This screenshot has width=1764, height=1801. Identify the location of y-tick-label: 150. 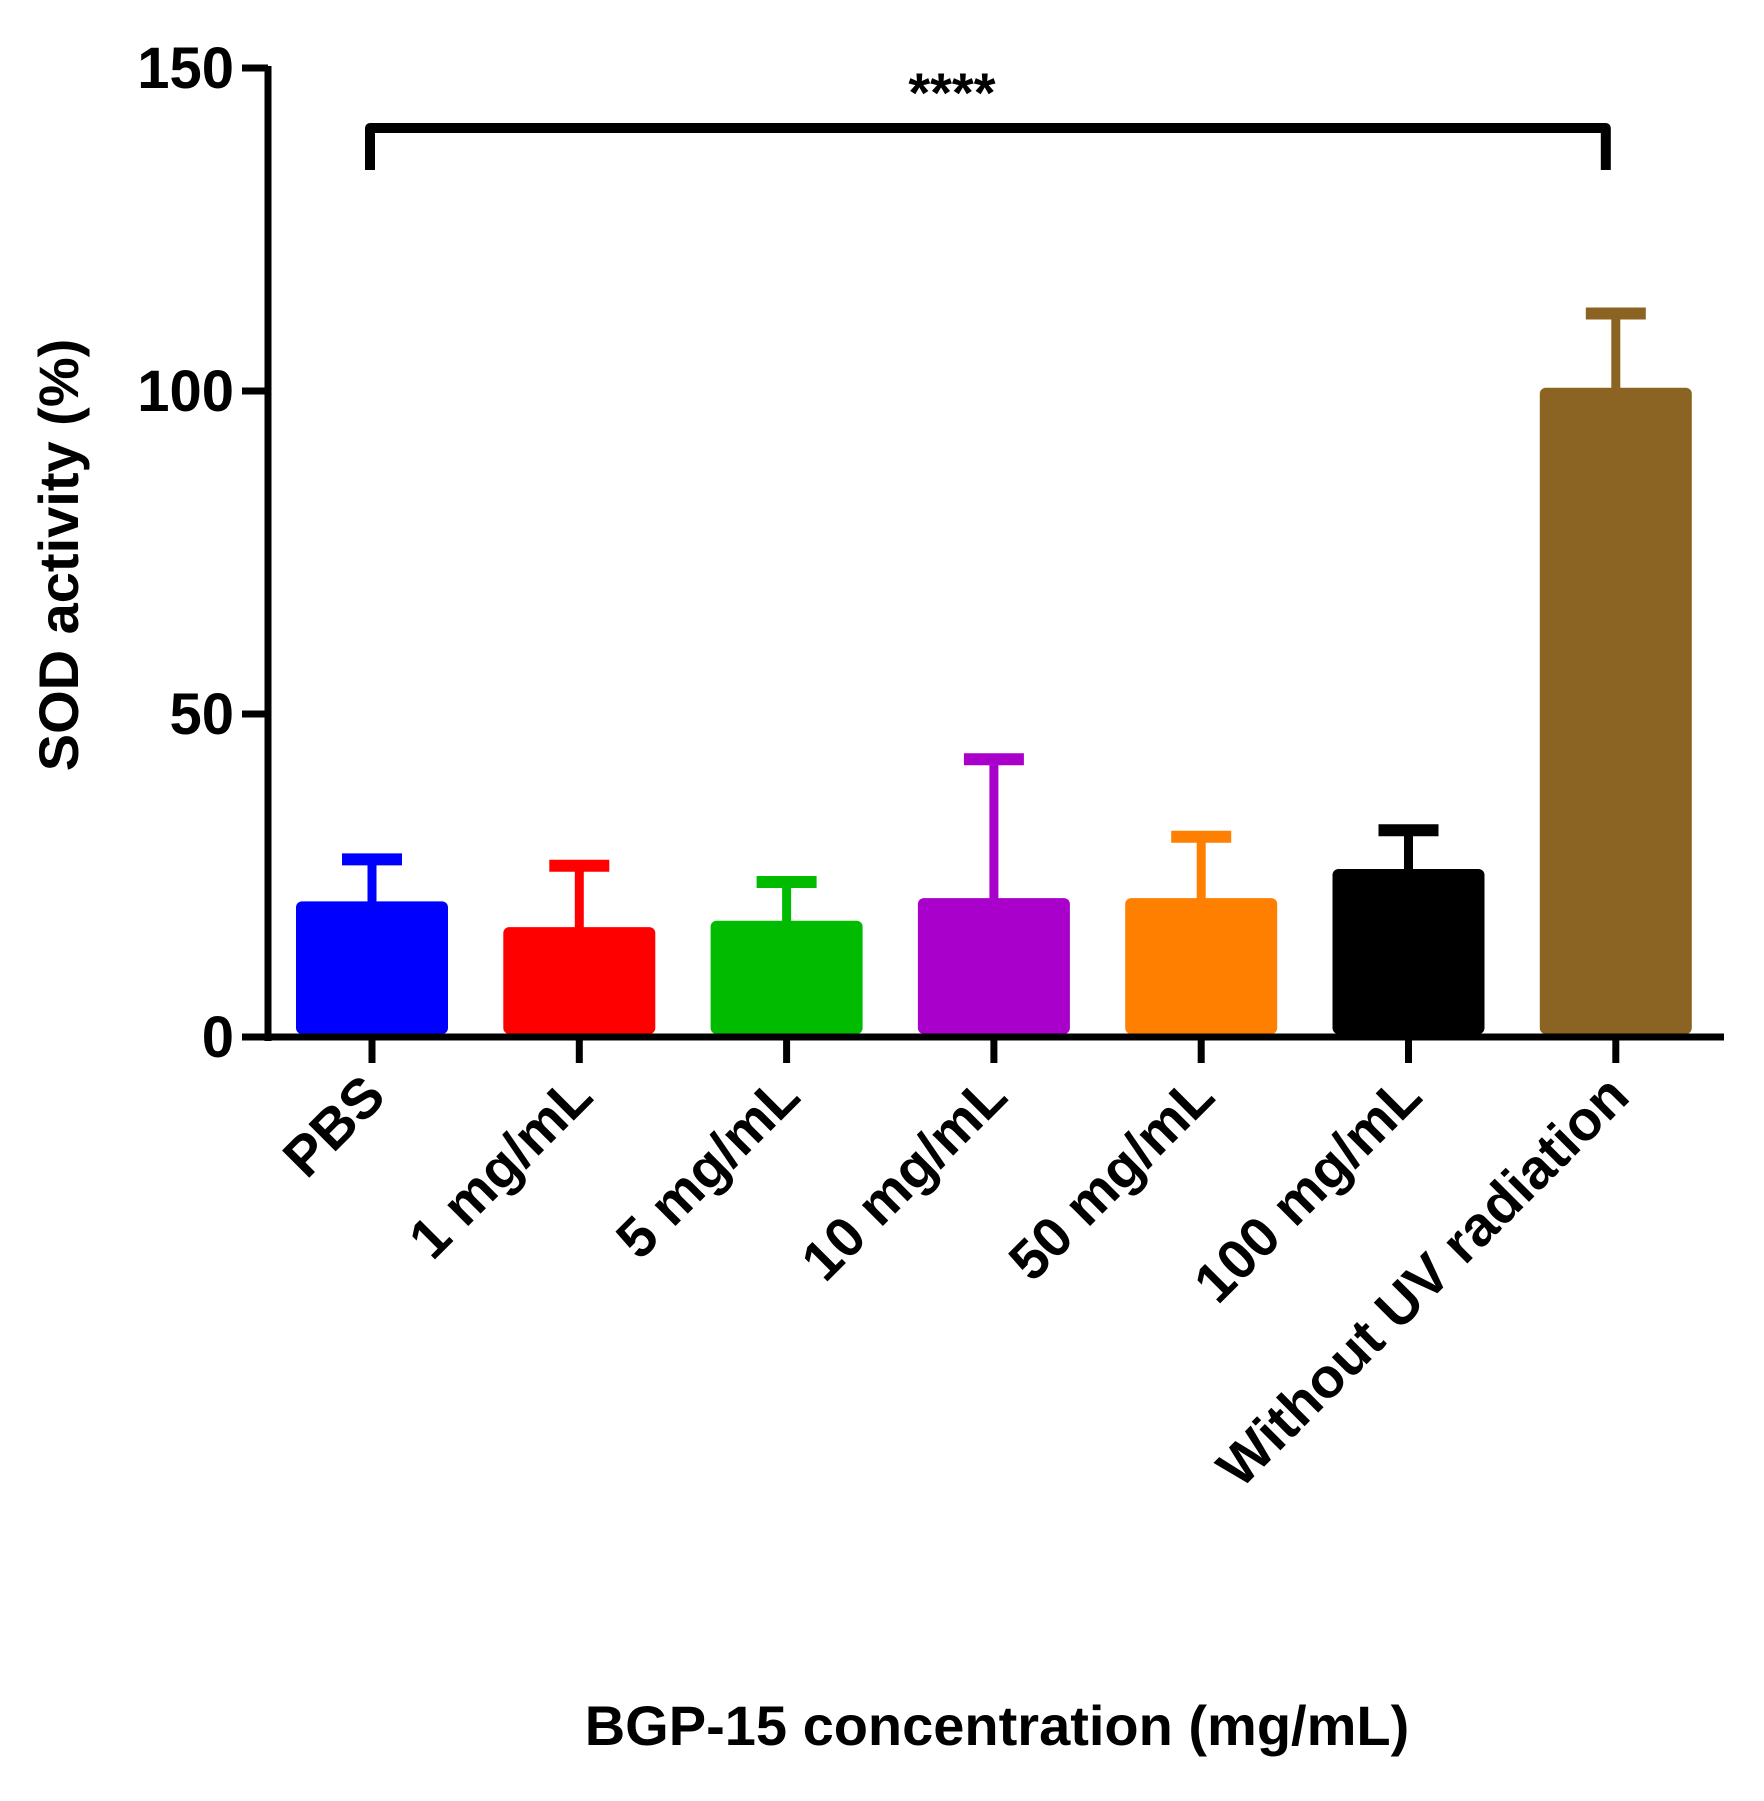
(185, 68).